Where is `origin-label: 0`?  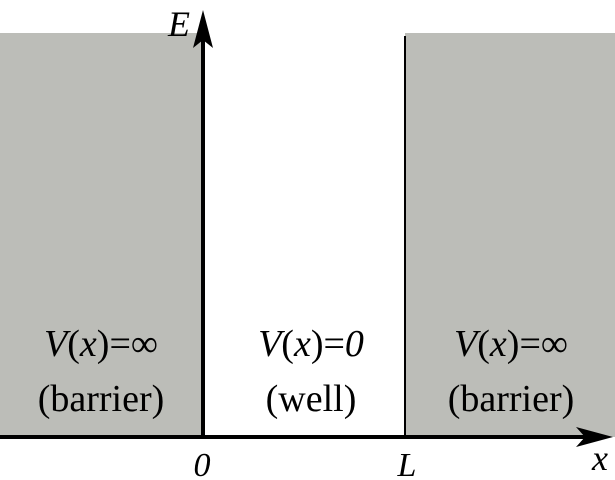
origin-label: 0 is located at coordinates (202, 463).